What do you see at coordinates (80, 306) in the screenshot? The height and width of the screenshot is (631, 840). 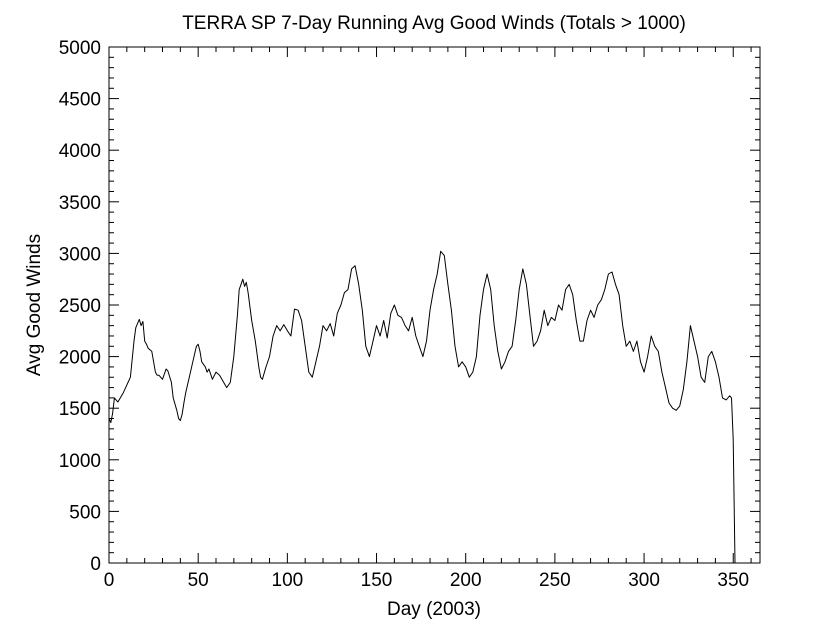 I see `y-tick-label: 2500` at bounding box center [80, 306].